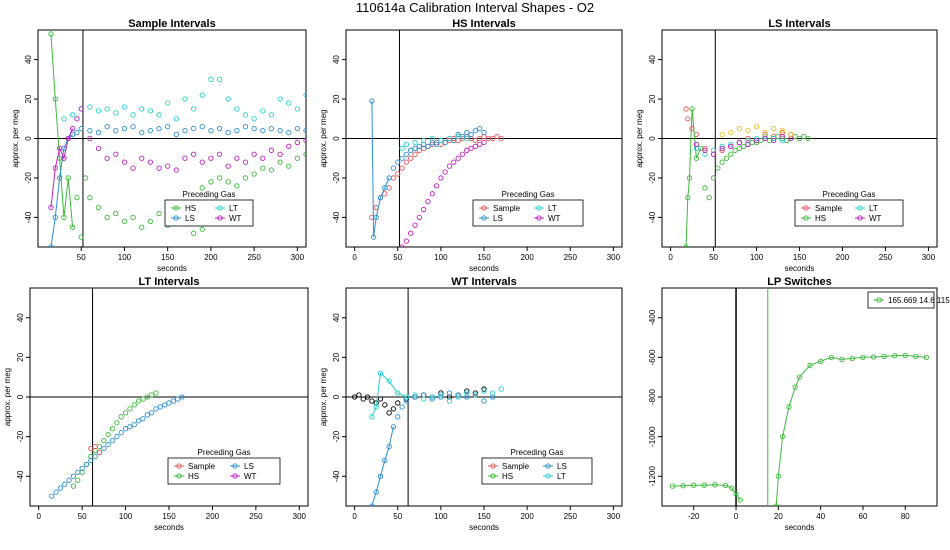 This screenshot has height=550, width=950. Describe the element at coordinates (336, 178) in the screenshot. I see `y-tick-label: -20` at that location.